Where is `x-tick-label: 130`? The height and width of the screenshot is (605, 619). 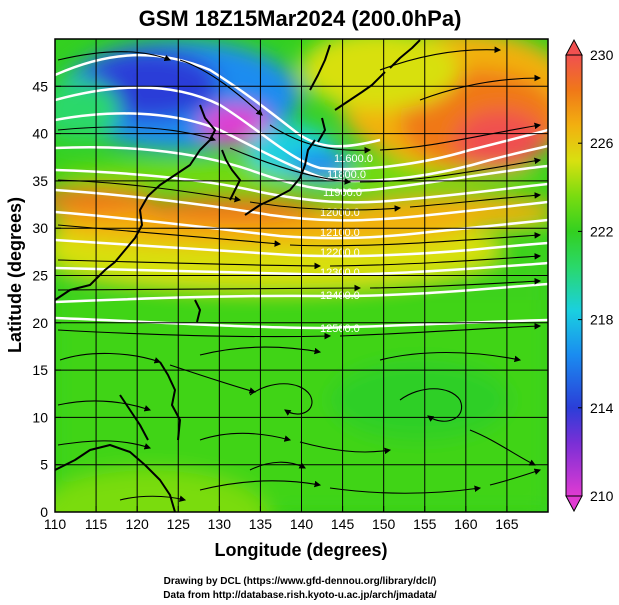
x-tick-label: 130 is located at coordinates (220, 524).